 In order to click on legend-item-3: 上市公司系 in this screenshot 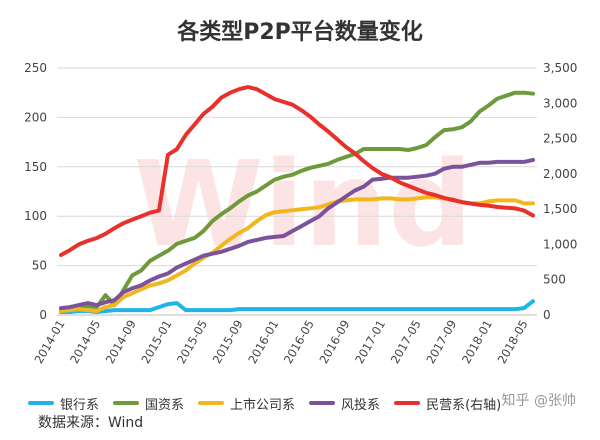, I will do `click(246, 403)`.